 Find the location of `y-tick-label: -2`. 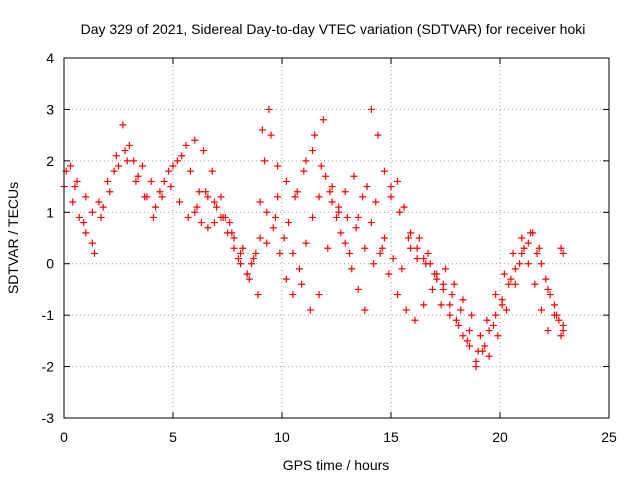

y-tick-label: -2 is located at coordinates (48, 367).